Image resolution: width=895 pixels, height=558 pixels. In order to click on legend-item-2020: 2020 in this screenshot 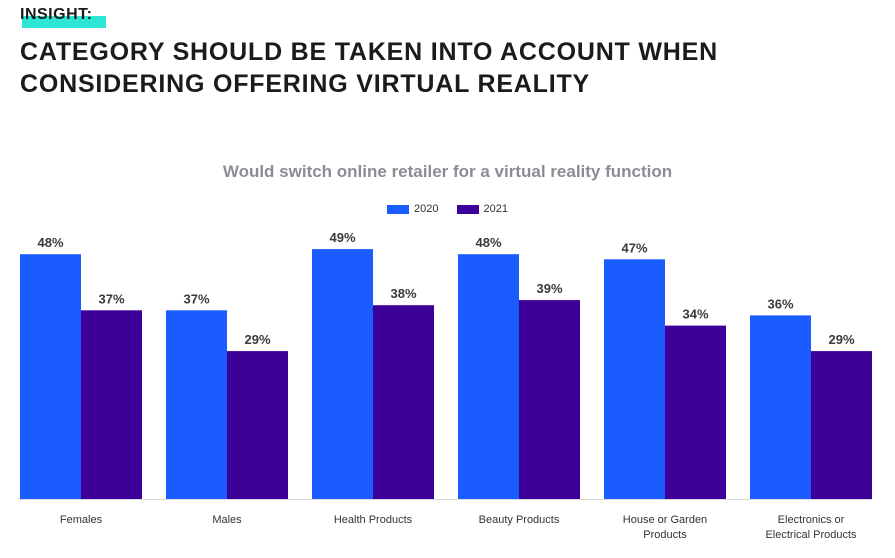, I will do `click(413, 209)`.